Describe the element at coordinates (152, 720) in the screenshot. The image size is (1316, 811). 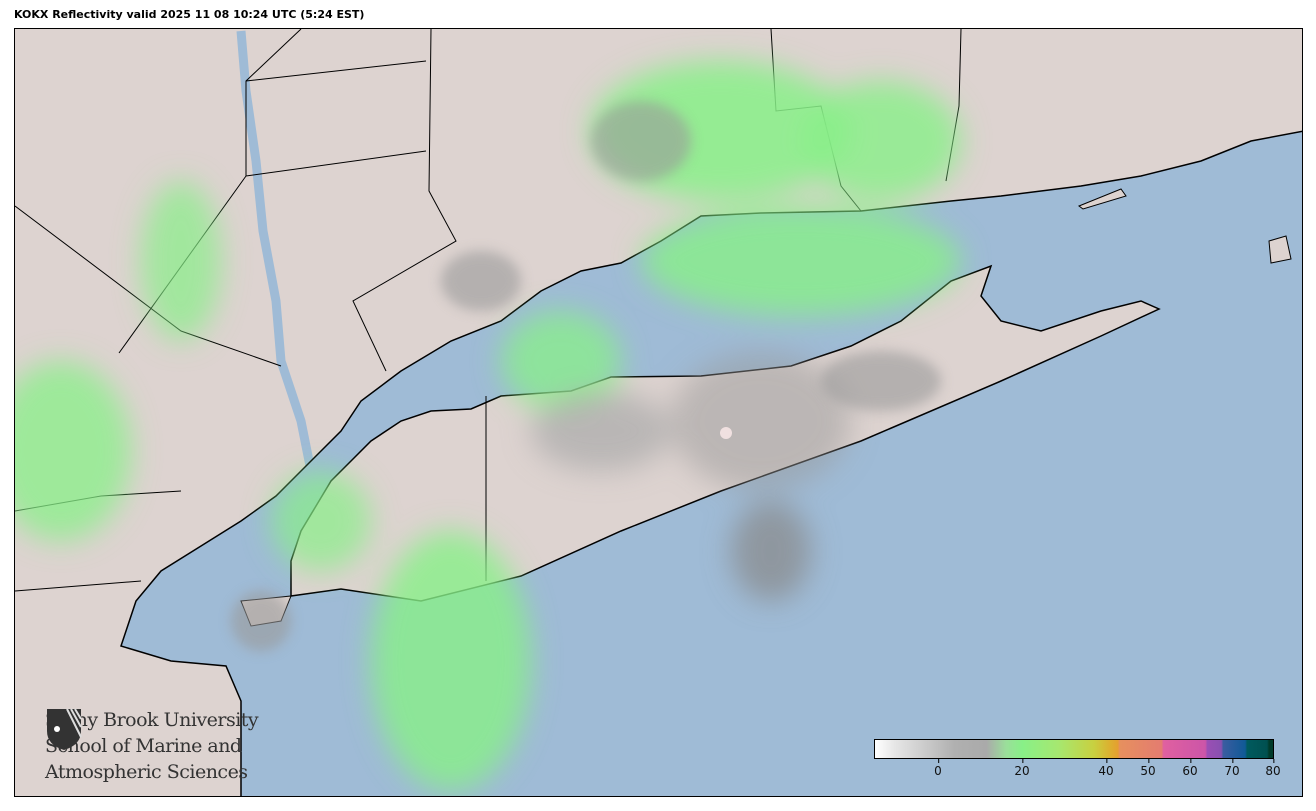
I see `logo-line: Stony Brook University` at that location.